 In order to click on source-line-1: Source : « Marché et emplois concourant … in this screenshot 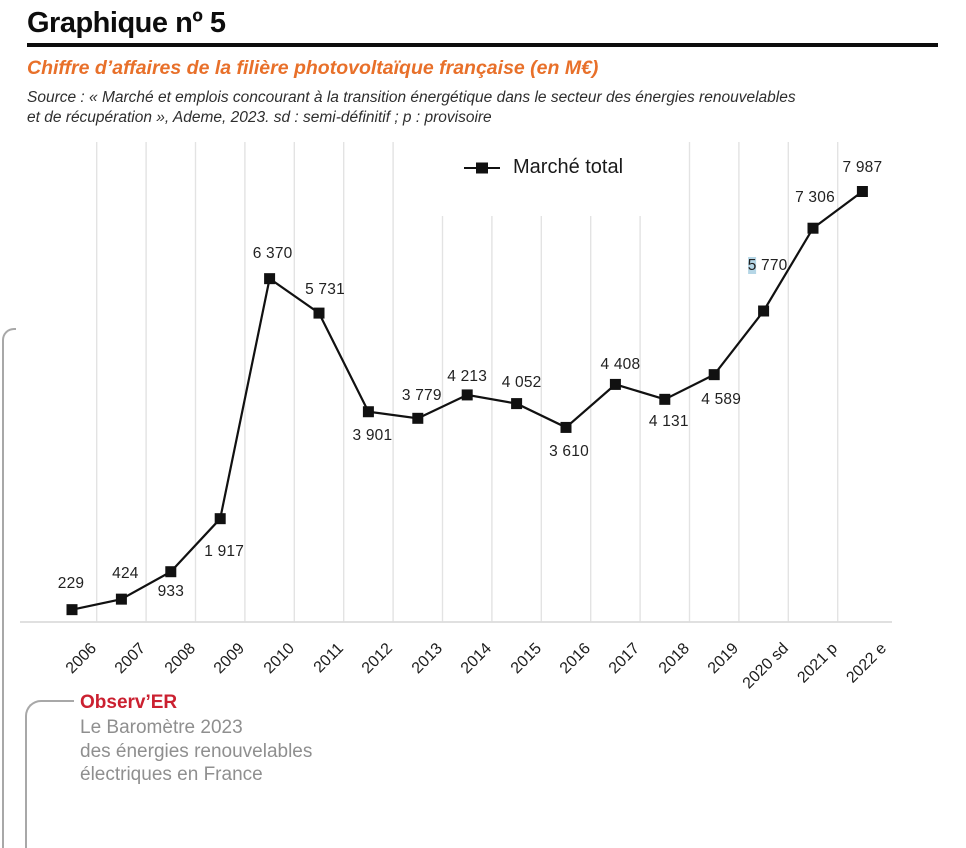, I will do `click(411, 97)`.